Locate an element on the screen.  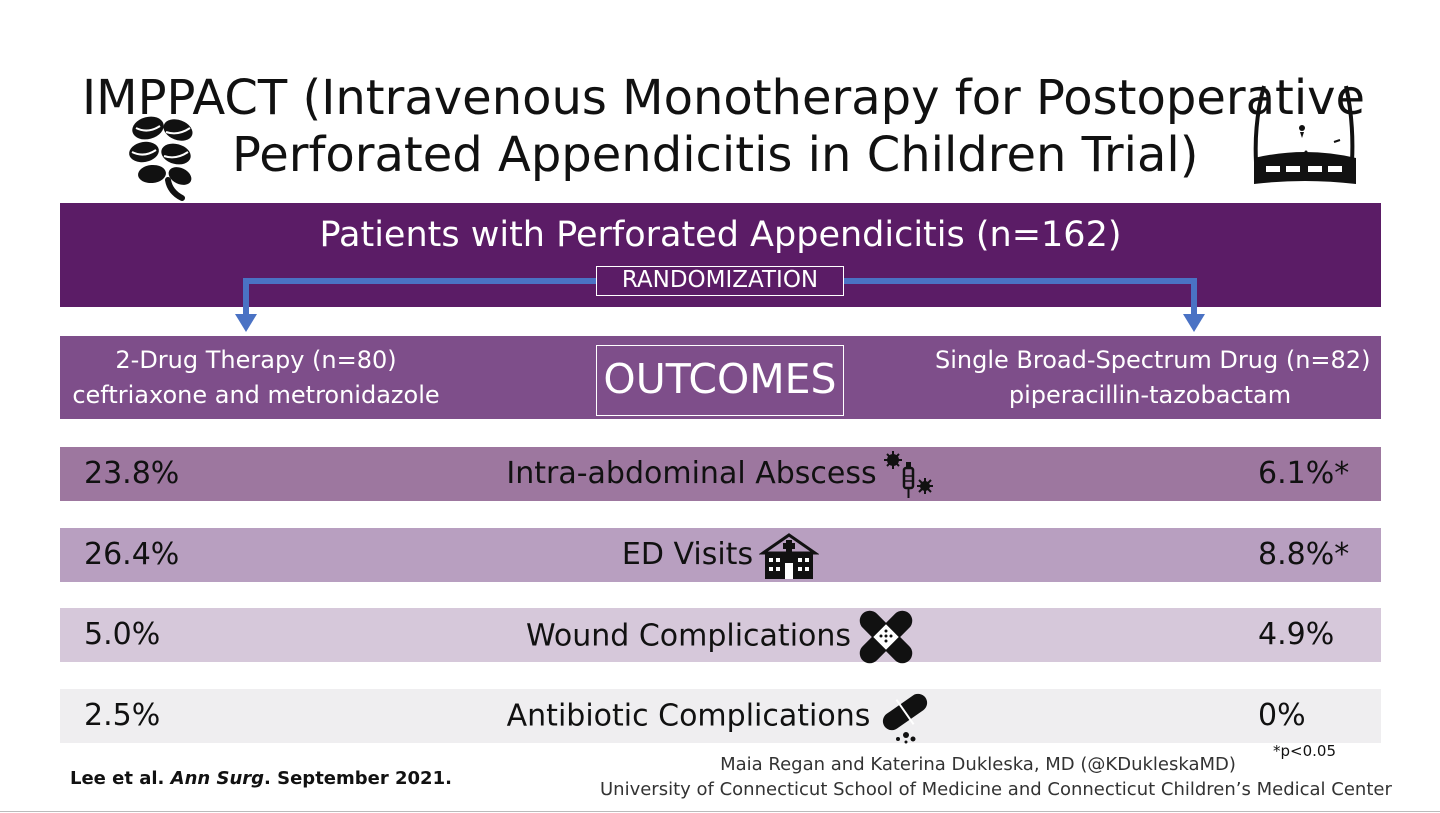
left-arm-value: 23.8% is located at coordinates (132, 473).